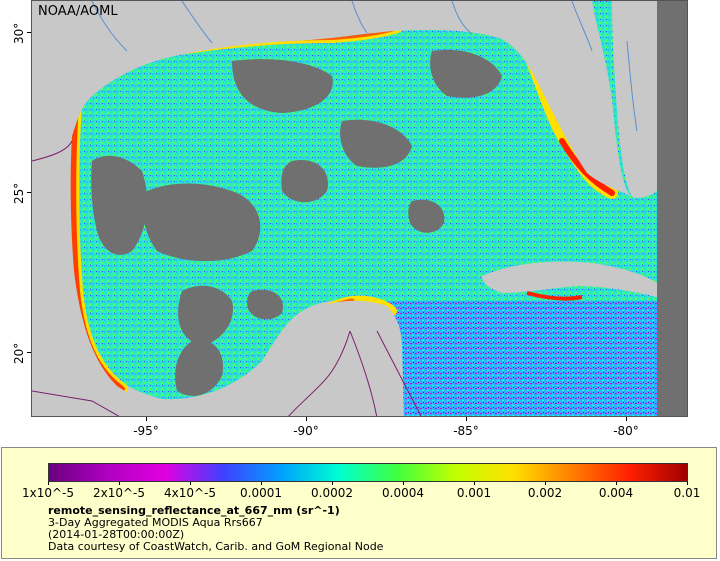 Image resolution: width=720 pixels, height=561 pixels. Describe the element at coordinates (554, 296) in the screenshot. I see `cuba-coast` at that location.